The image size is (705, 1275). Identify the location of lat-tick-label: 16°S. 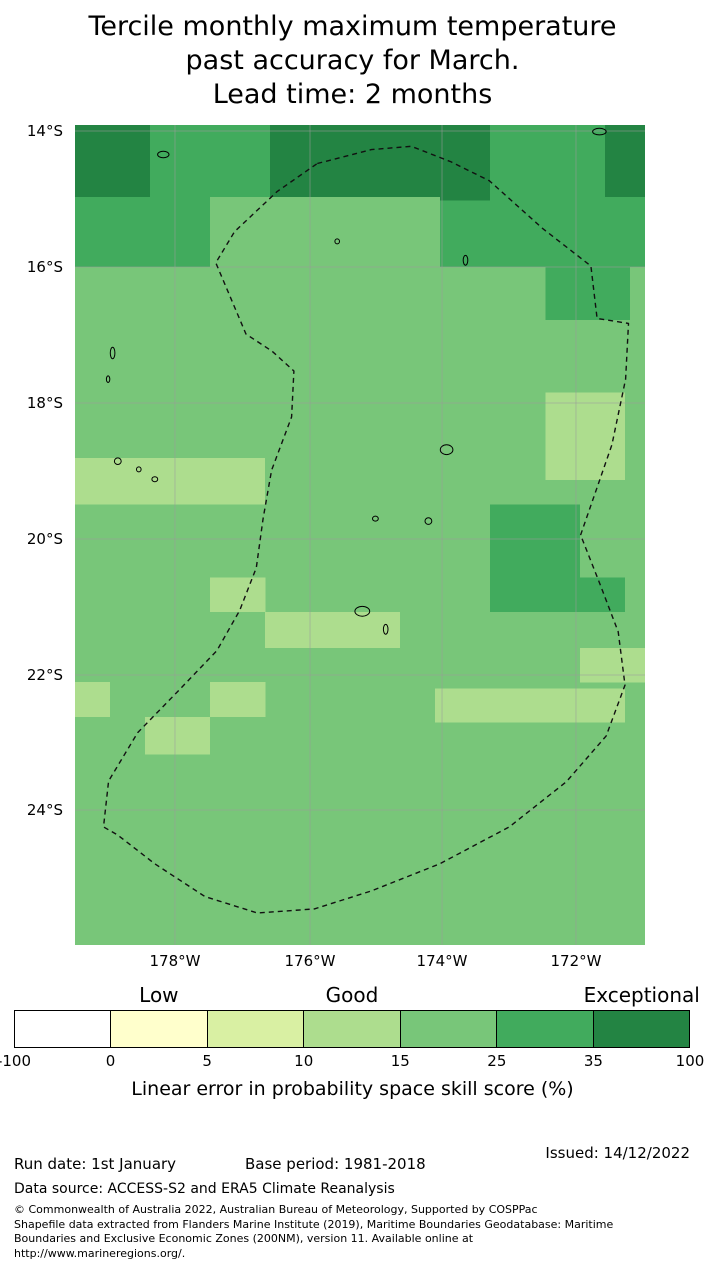
(44, 267).